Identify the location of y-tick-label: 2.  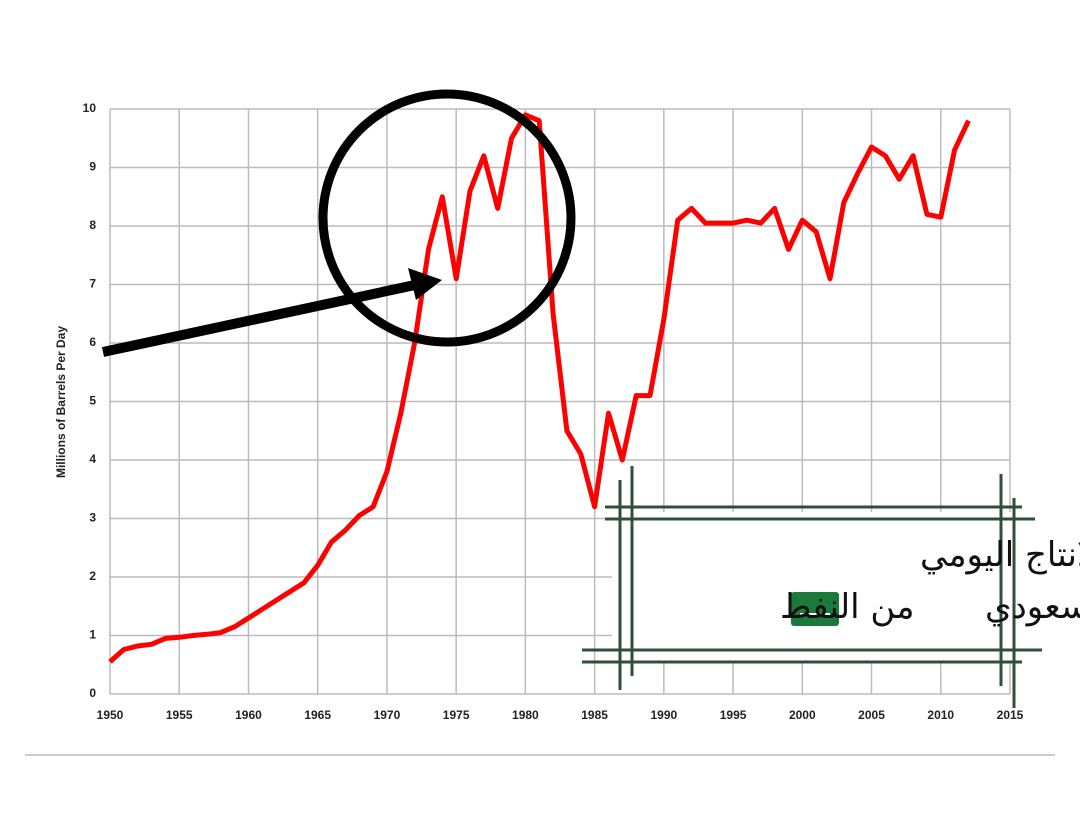
(92, 576).